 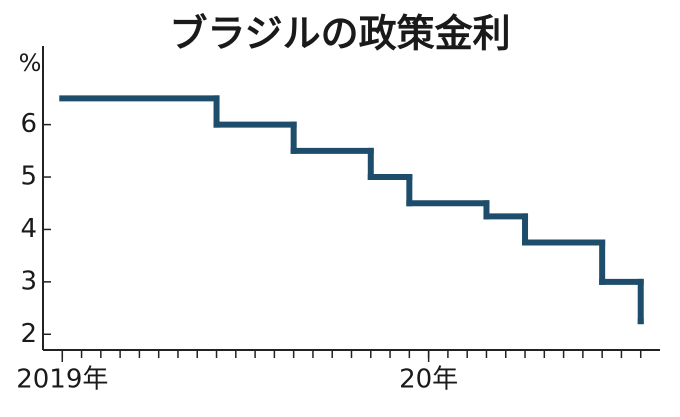 I want to click on chart-title: ブラジルの政策金利, so click(x=339, y=34).